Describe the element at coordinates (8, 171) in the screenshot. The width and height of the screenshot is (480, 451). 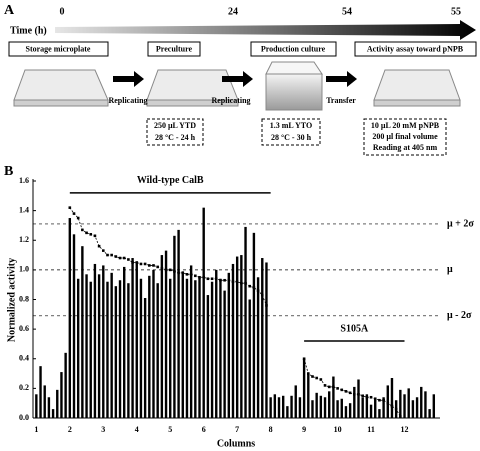
I see `panel-label: B` at that location.